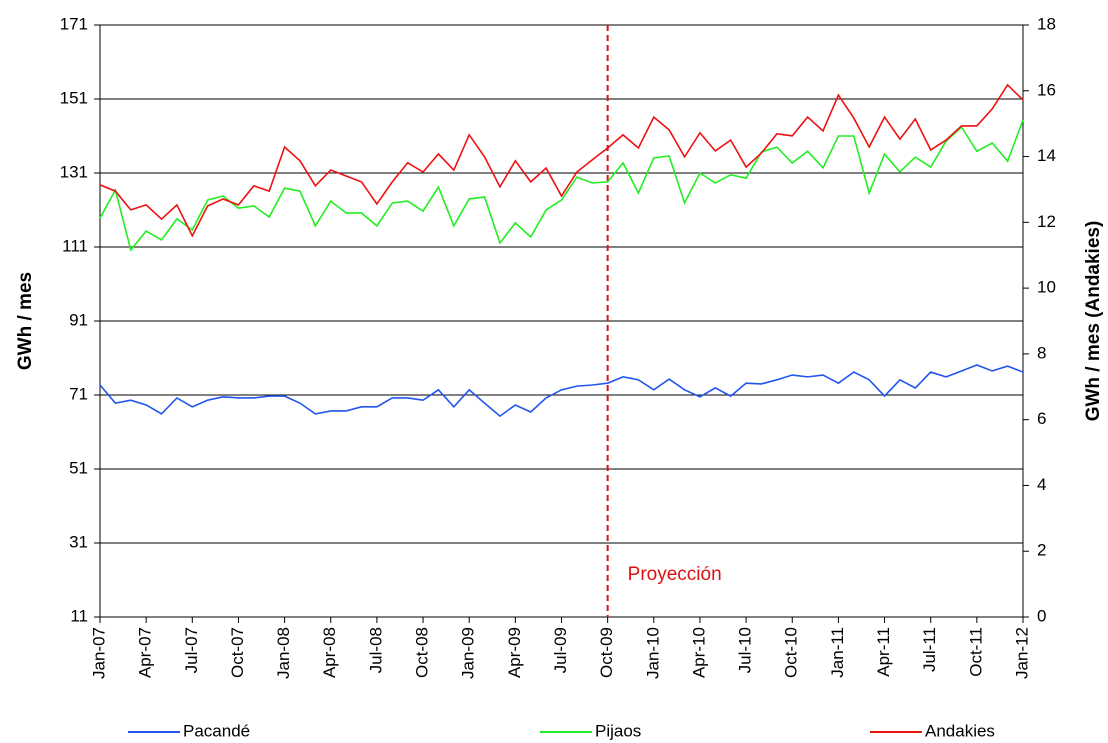 Image resolution: width=1108 pixels, height=743 pixels. What do you see at coordinates (652, 653) in the screenshot?
I see `x-tick-label: Jan-10` at bounding box center [652, 653].